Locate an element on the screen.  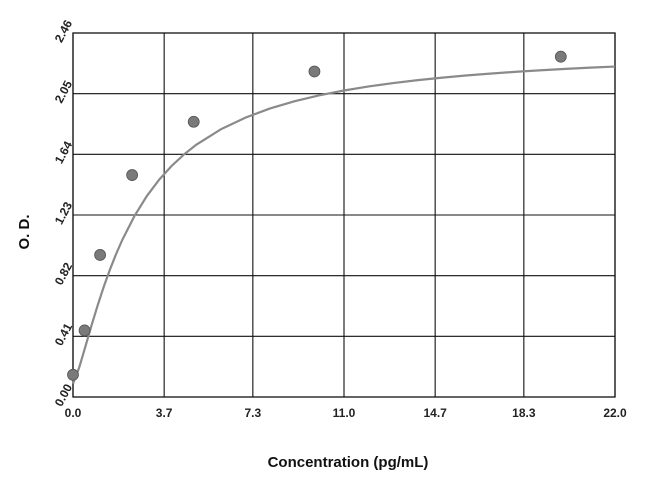
y-tick-label: 0.82 is located at coordinates (63, 273).